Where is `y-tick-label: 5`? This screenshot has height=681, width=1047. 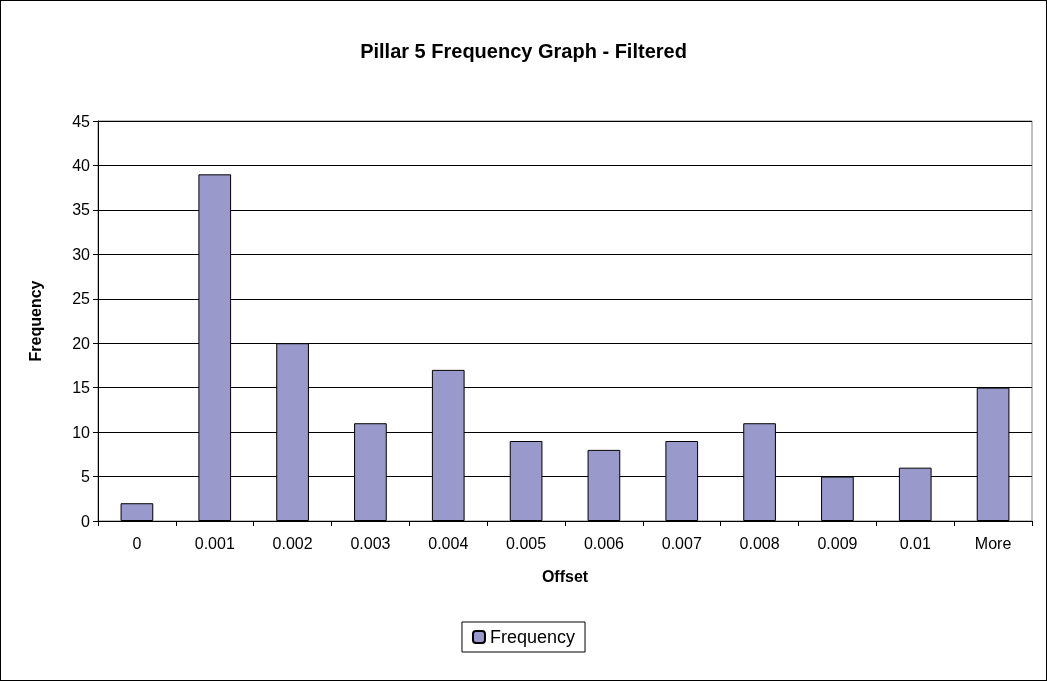 y-tick-label: 5 is located at coordinates (86, 477).